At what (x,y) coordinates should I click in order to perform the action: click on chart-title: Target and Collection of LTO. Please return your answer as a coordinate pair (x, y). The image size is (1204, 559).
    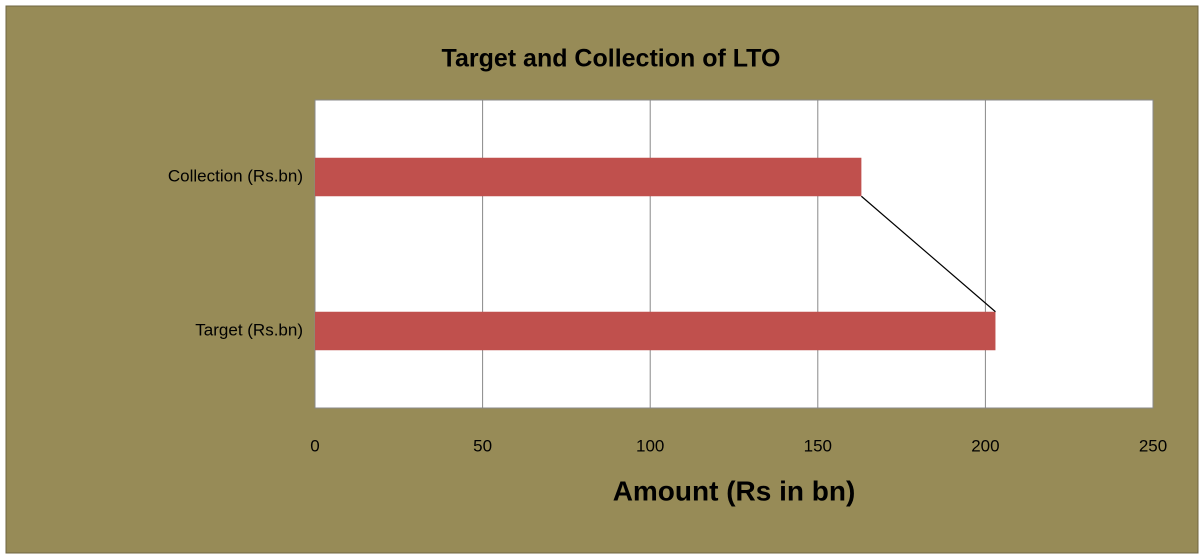
    Looking at the image, I should click on (611, 59).